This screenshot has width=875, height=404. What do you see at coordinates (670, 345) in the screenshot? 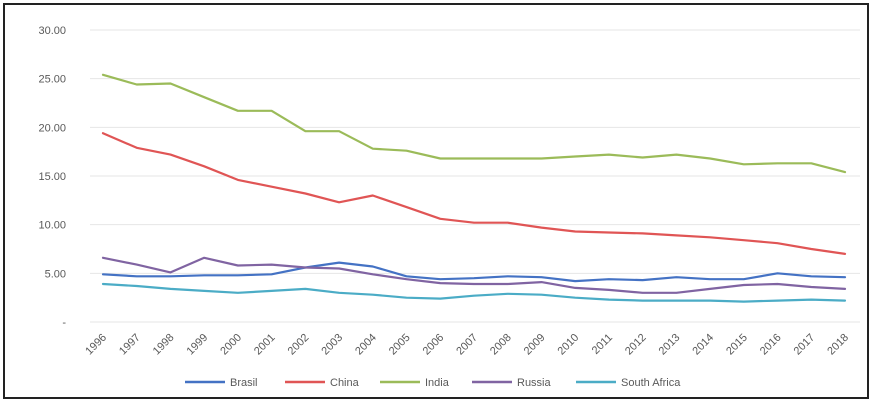
I see `x-tick-label: 2013` at bounding box center [670, 345].